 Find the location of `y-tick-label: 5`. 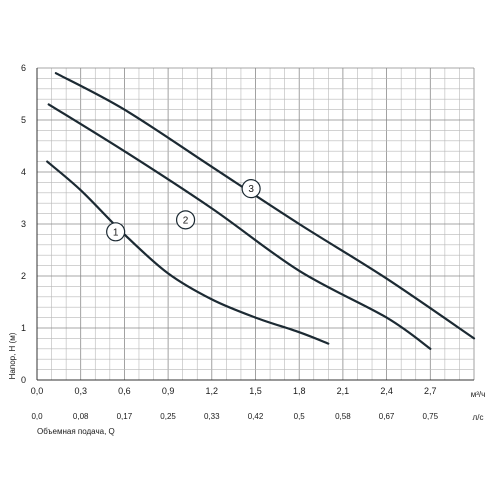

y-tick-label: 5 is located at coordinates (23, 120).